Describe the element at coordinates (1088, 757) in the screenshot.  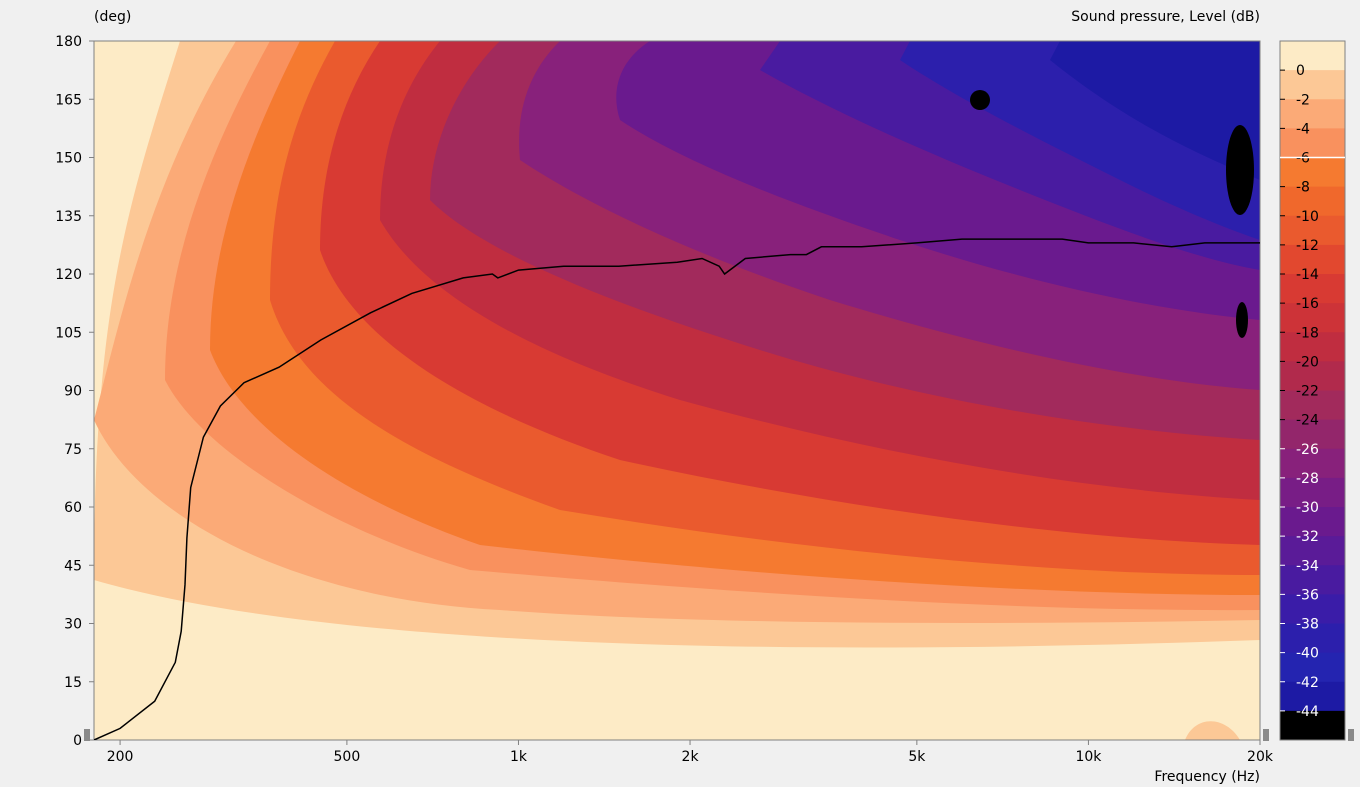
I see `x-tick-label: 10k` at that location.